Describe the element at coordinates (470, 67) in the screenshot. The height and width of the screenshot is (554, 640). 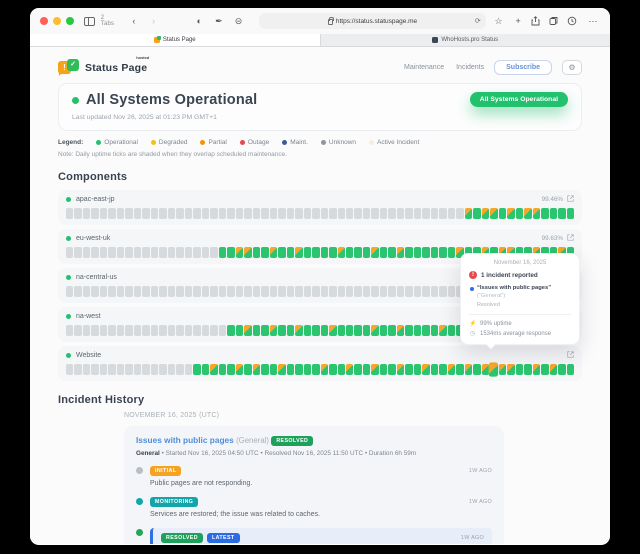
I see `nav-link: Incidents` at that location.